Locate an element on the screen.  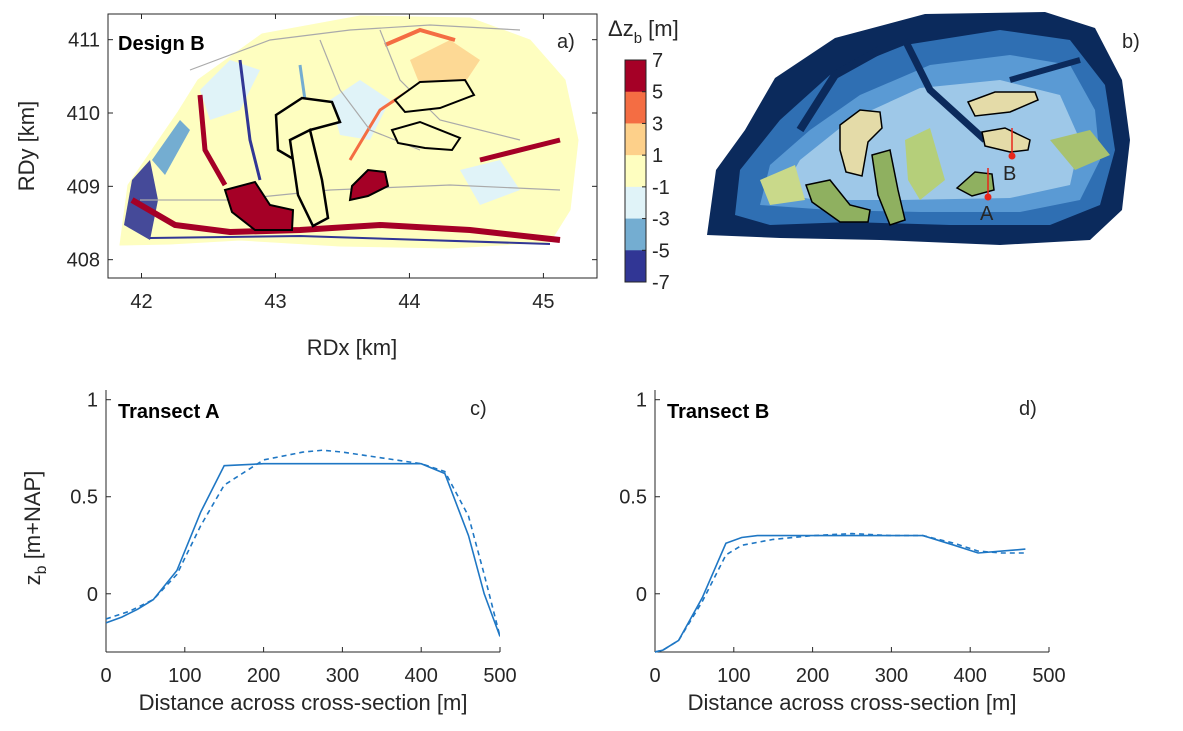
panel-d-ytick-label: 1 is located at coordinates (641, 401).